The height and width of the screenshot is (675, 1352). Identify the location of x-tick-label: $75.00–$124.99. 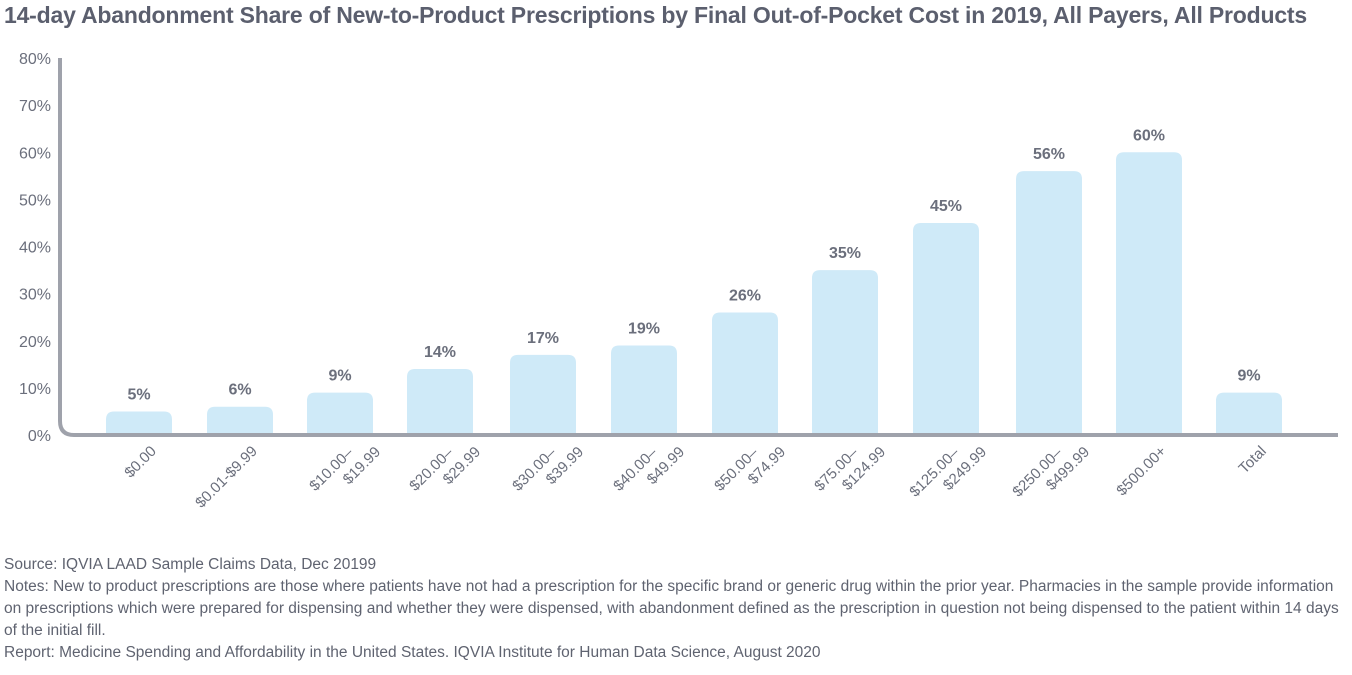
(850, 469).